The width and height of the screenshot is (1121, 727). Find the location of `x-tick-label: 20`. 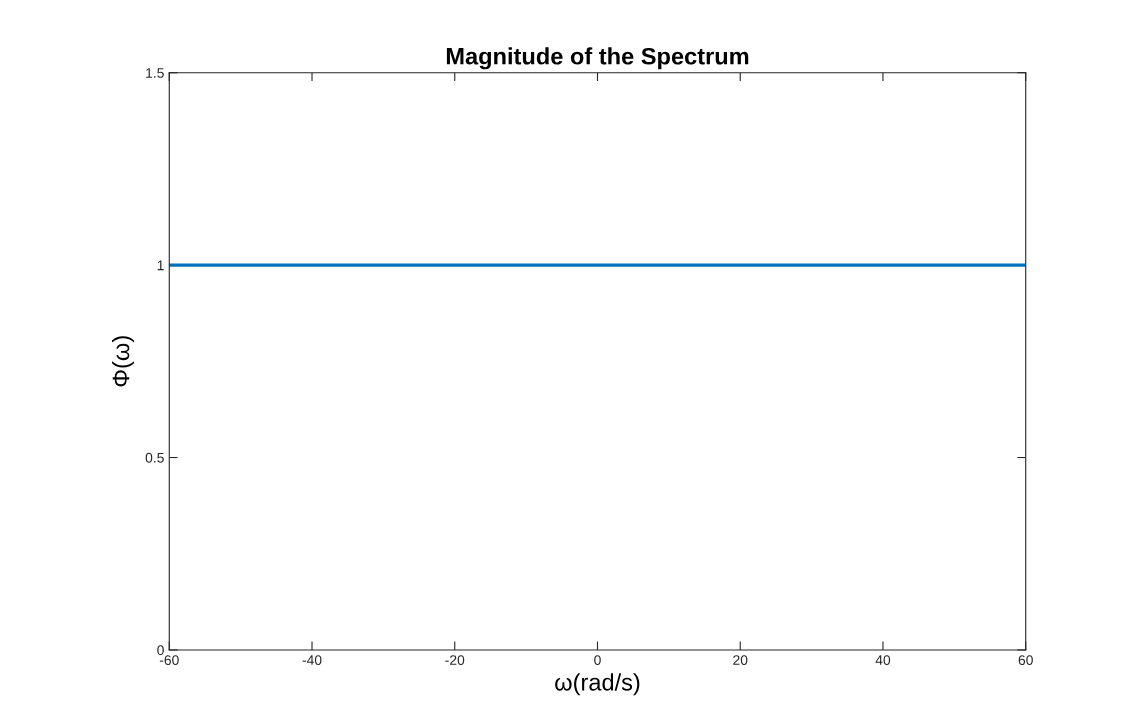

x-tick-label: 20 is located at coordinates (740, 660).